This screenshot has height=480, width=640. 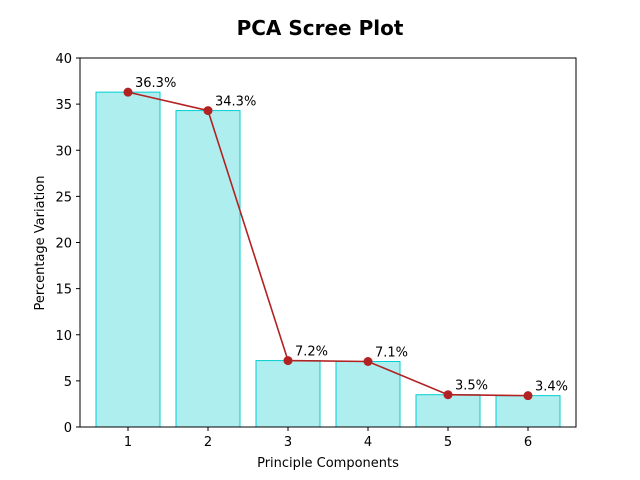 I want to click on y-tick-label: 0, so click(x=68, y=428).